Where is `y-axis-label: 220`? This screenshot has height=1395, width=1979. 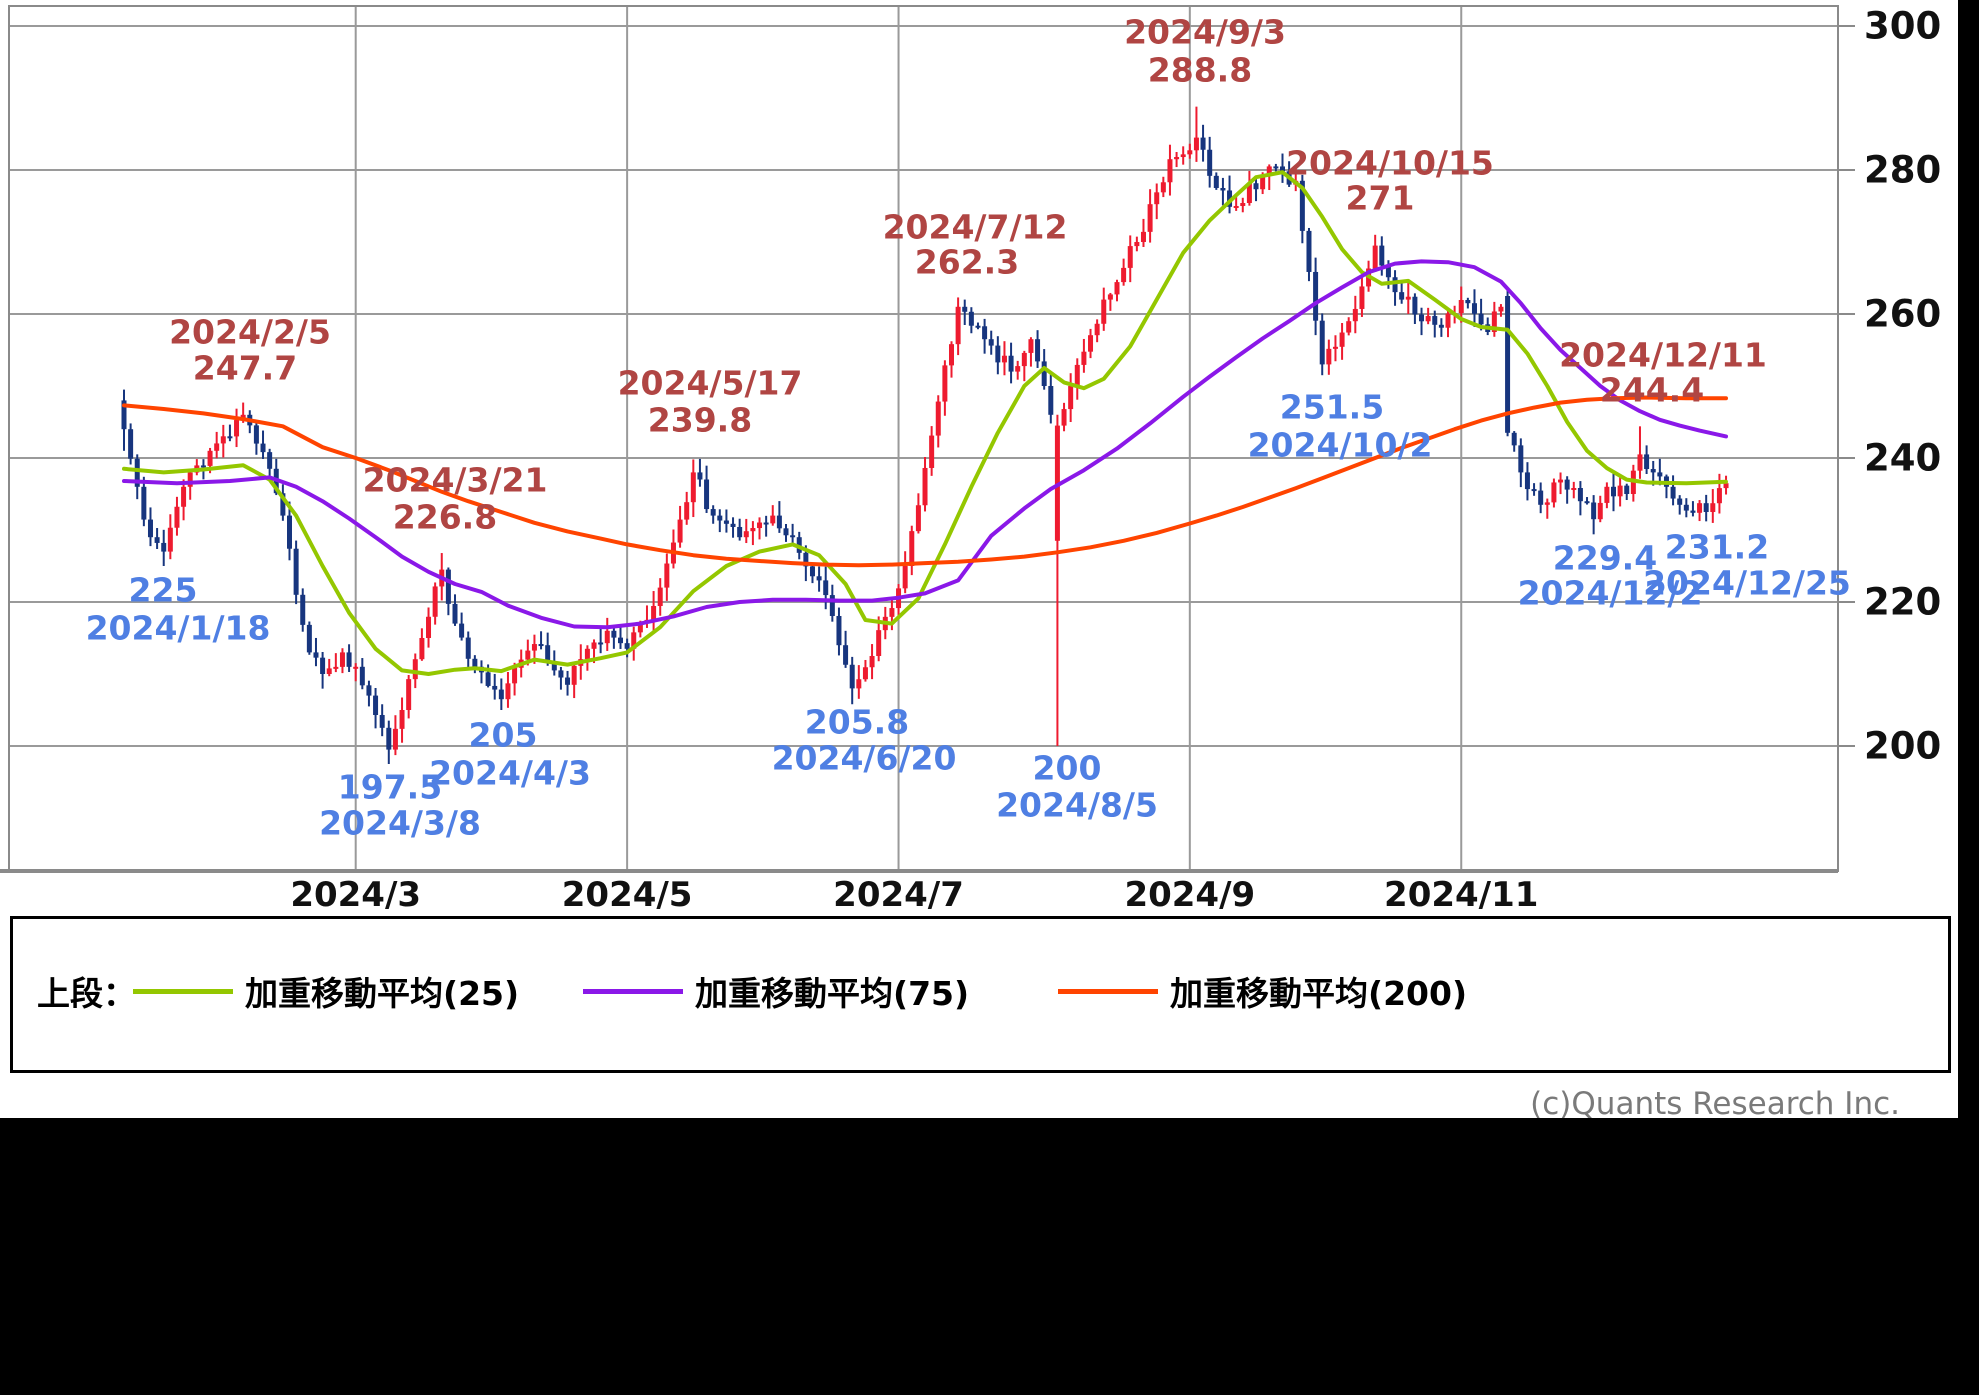
y-axis-label: 220 is located at coordinates (1902, 602).